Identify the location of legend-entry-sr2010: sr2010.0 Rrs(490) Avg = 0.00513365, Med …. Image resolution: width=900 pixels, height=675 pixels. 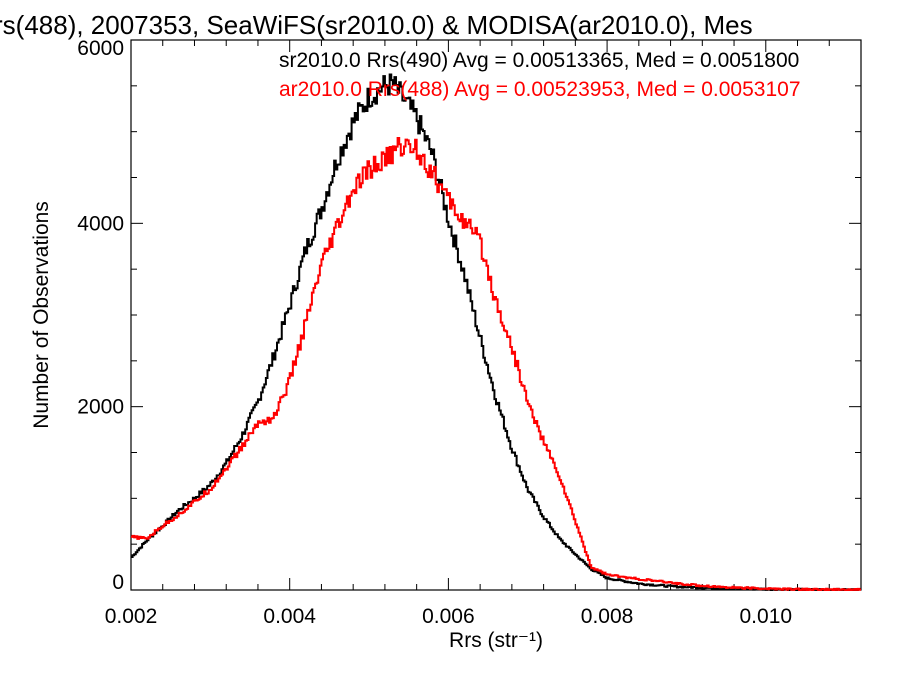
(539, 60).